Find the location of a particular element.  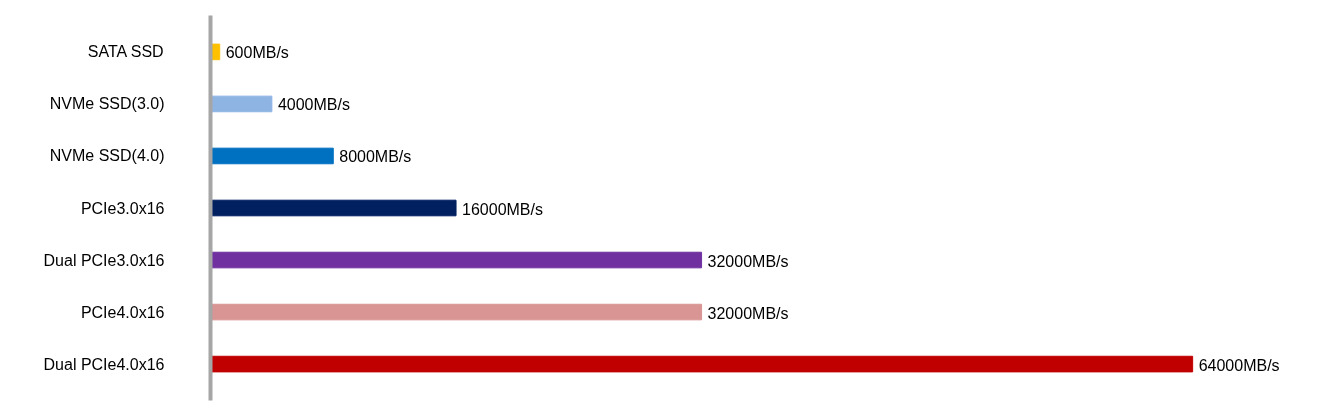

data-label: 4000MB/s is located at coordinates (313, 105).